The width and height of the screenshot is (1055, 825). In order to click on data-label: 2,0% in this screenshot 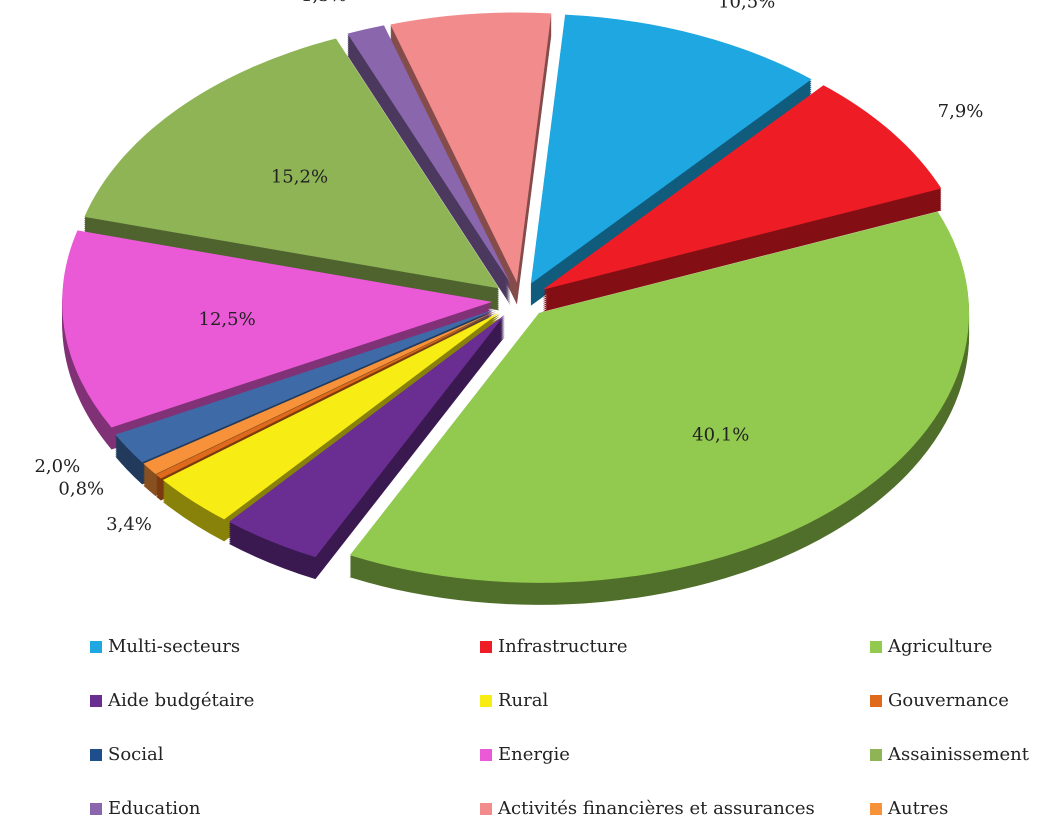, I will do `click(57, 466)`.